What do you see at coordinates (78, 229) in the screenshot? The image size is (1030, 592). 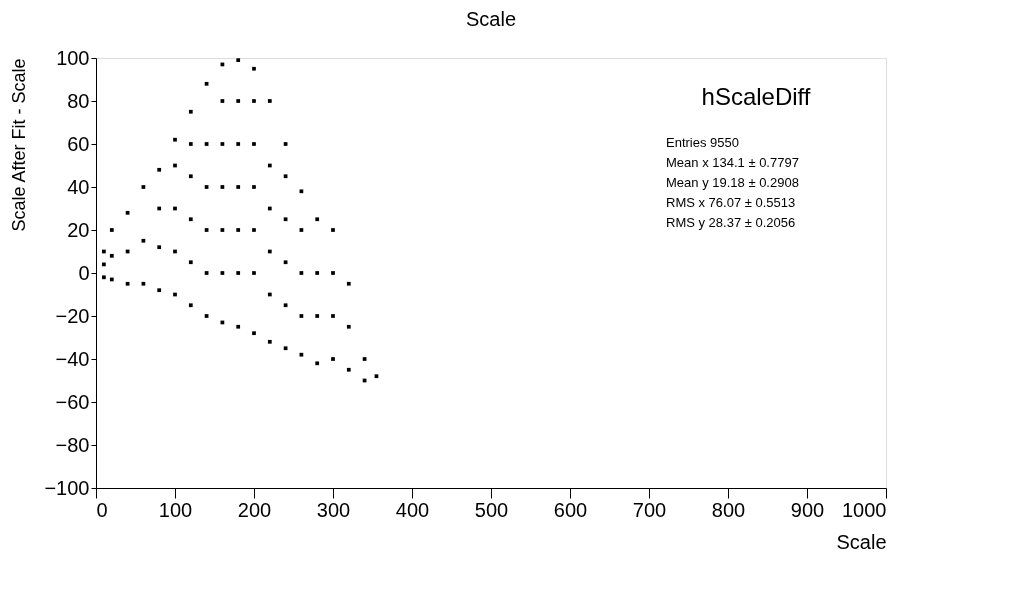 I see `y-tick-label: 20` at bounding box center [78, 229].